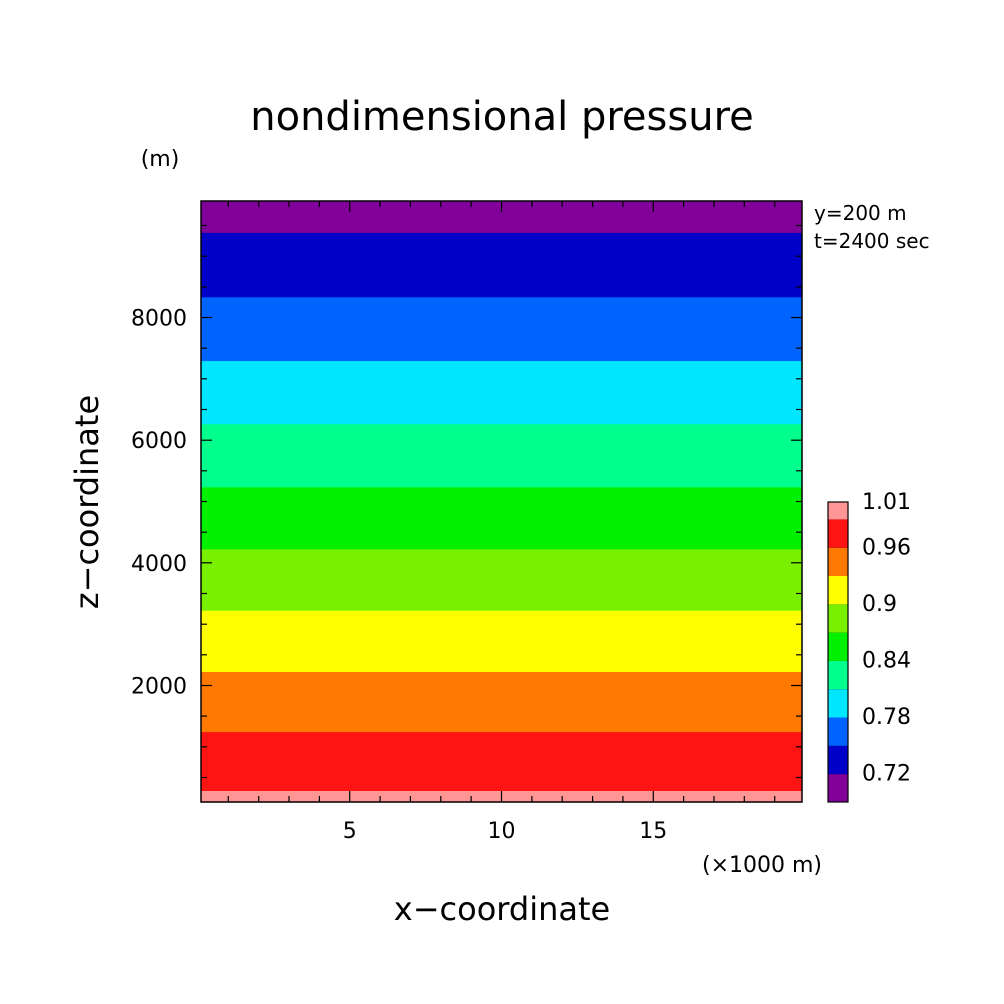 Image resolution: width=1004 pixels, height=1004 pixels. Describe the element at coordinates (87, 502) in the screenshot. I see `y-axis-label: z−coordinate` at that location.